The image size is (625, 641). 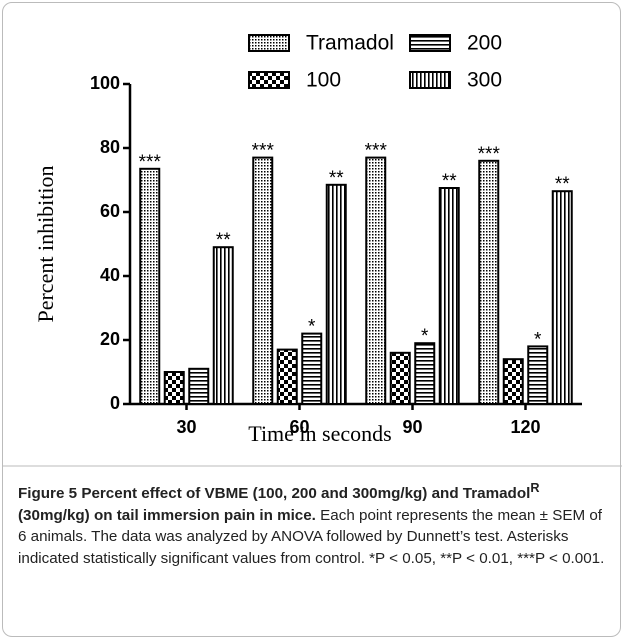 What do you see at coordinates (535, 488) in the screenshot?
I see `caption-title-sup: R` at bounding box center [535, 488].